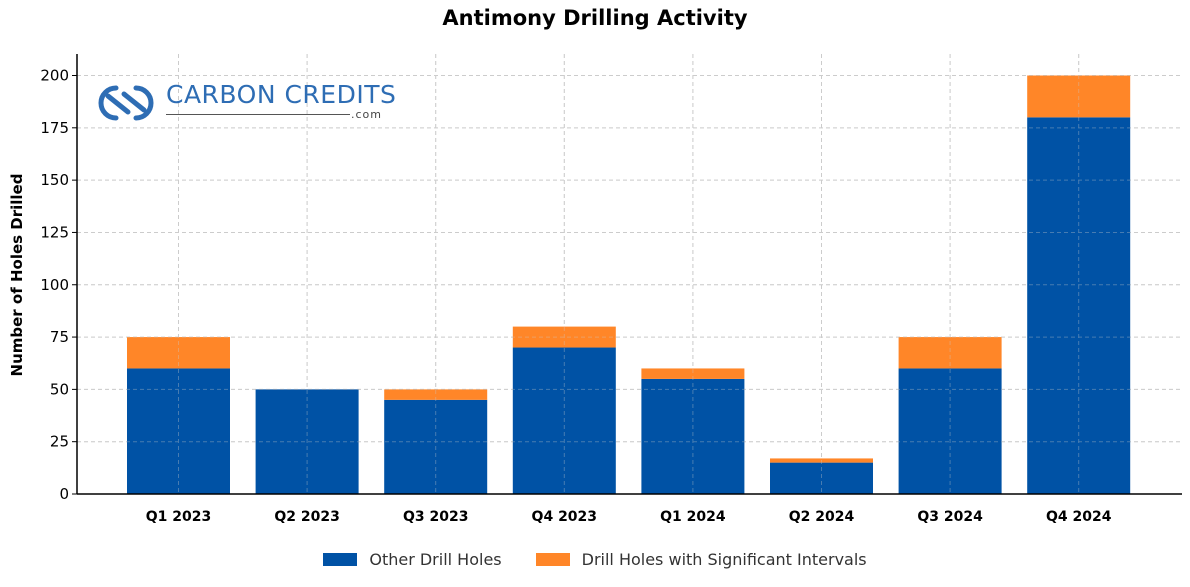 The height and width of the screenshot is (587, 1190). I want to click on legend-item-other: Other Drill Holes, so click(412, 559).